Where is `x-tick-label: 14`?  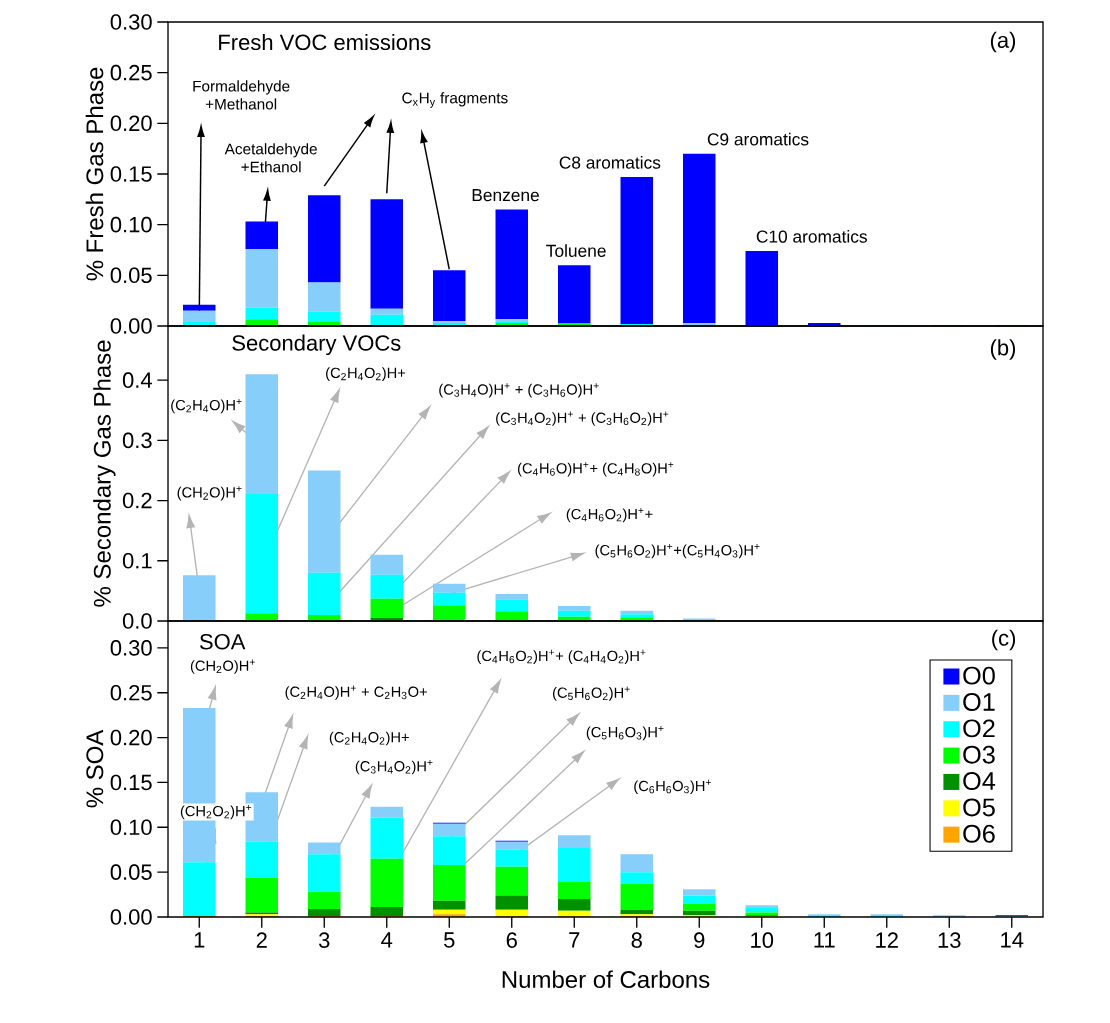 x-tick-label: 14 is located at coordinates (1012, 940).